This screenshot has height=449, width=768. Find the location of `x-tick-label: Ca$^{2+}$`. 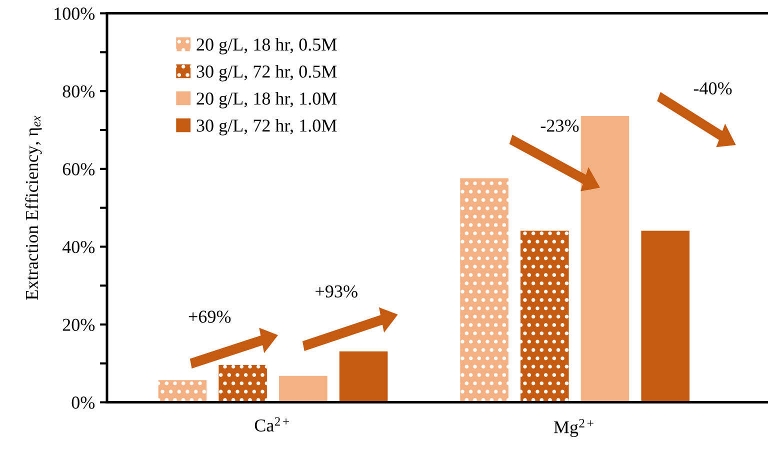

x-tick-label: Ca$^{2+}$ is located at coordinates (271, 424).